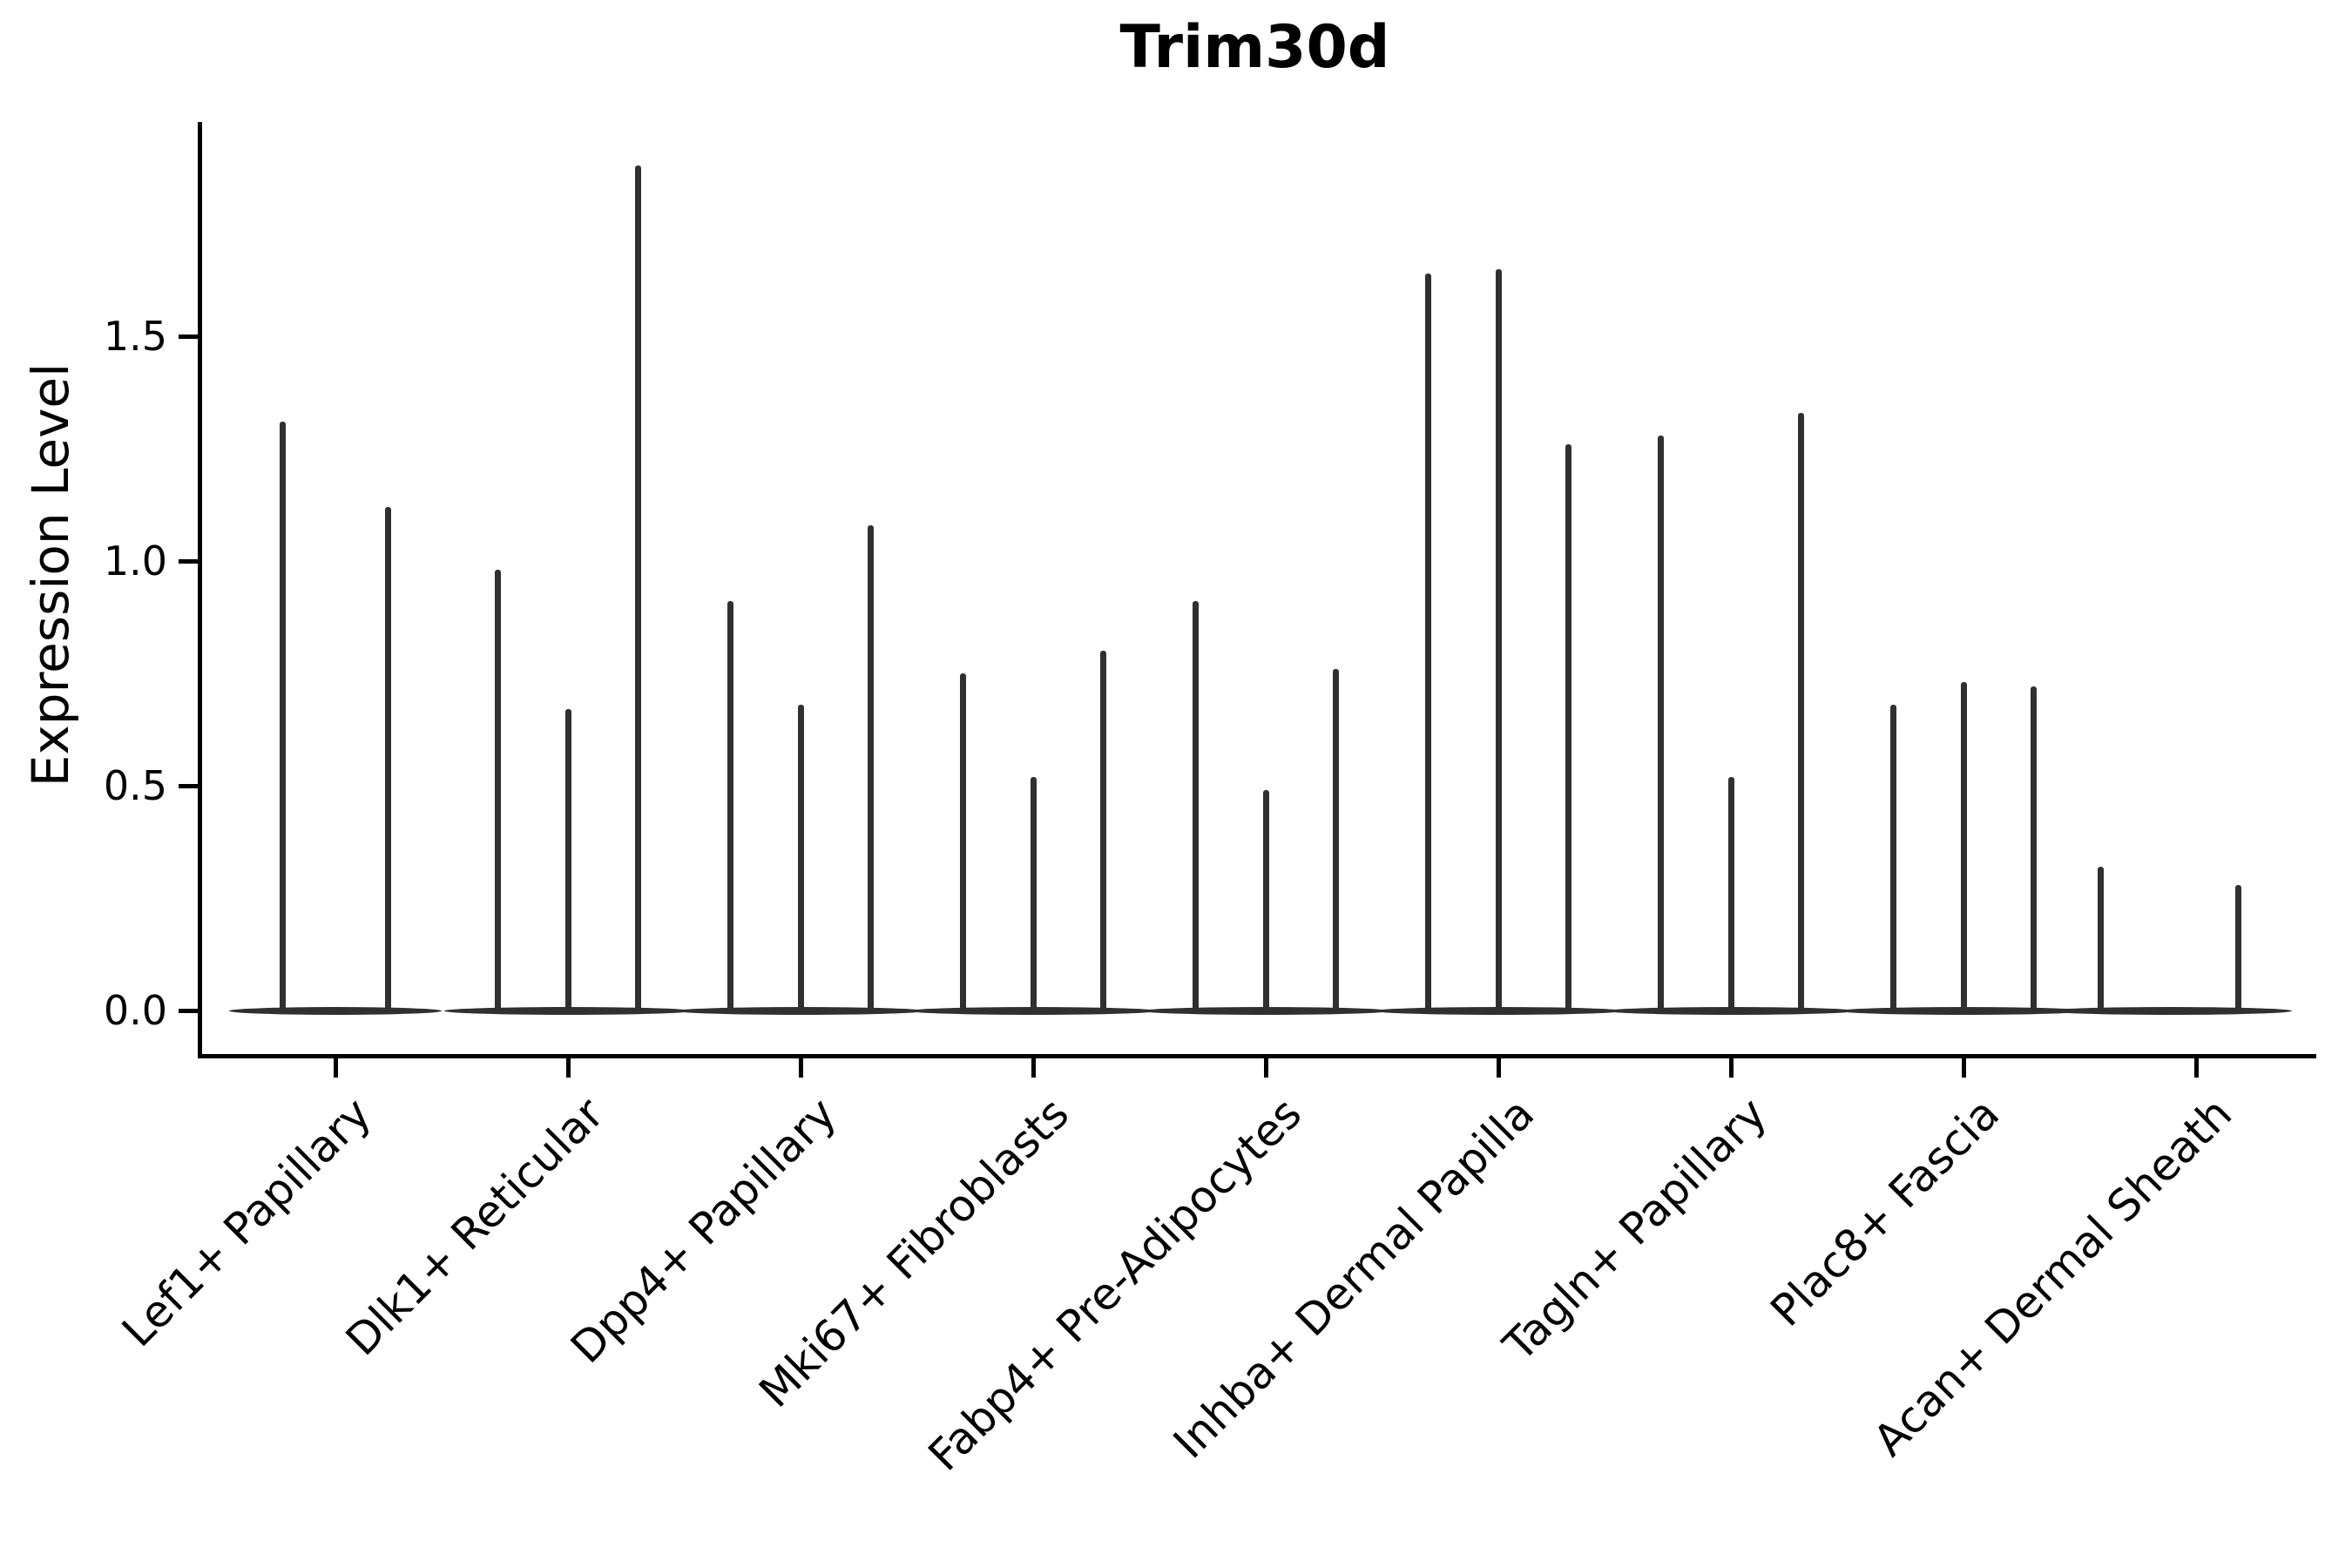 Image resolution: width=2352 pixels, height=1568 pixels. Describe the element at coordinates (1254, 48) in the screenshot. I see `chart-title: Trim30d` at that location.